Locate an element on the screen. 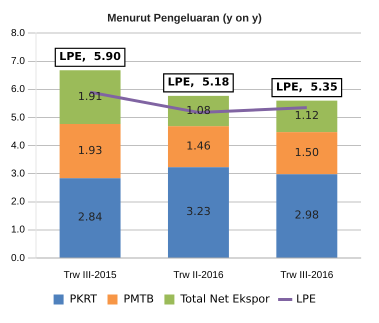 The width and height of the screenshot is (379, 323). data-label: 1.91 is located at coordinates (90, 96).